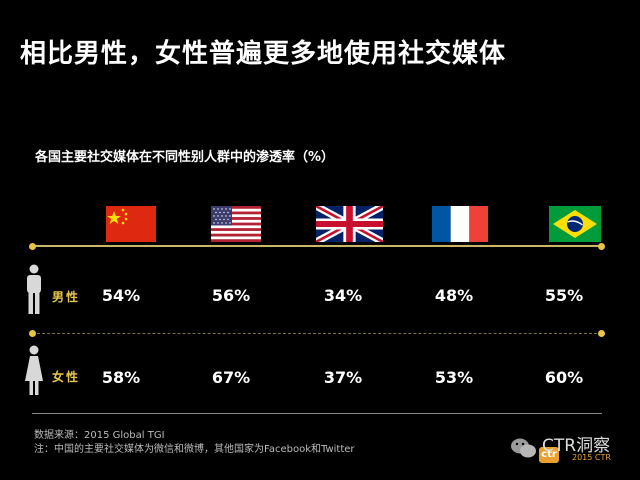 This screenshot has height=480, width=640. Describe the element at coordinates (564, 295) in the screenshot. I see `male-value-brazil: 55%` at that location.